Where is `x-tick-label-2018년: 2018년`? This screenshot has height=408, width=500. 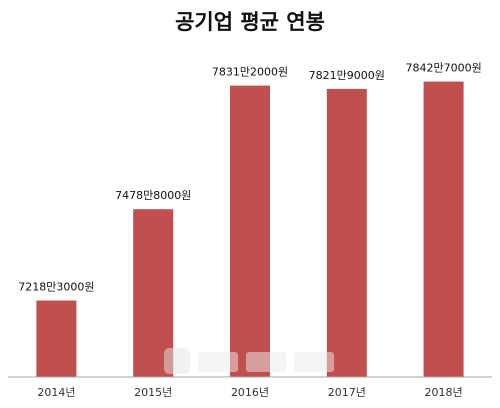
x-tick-label-2018년: 2018년 is located at coordinates (444, 392).